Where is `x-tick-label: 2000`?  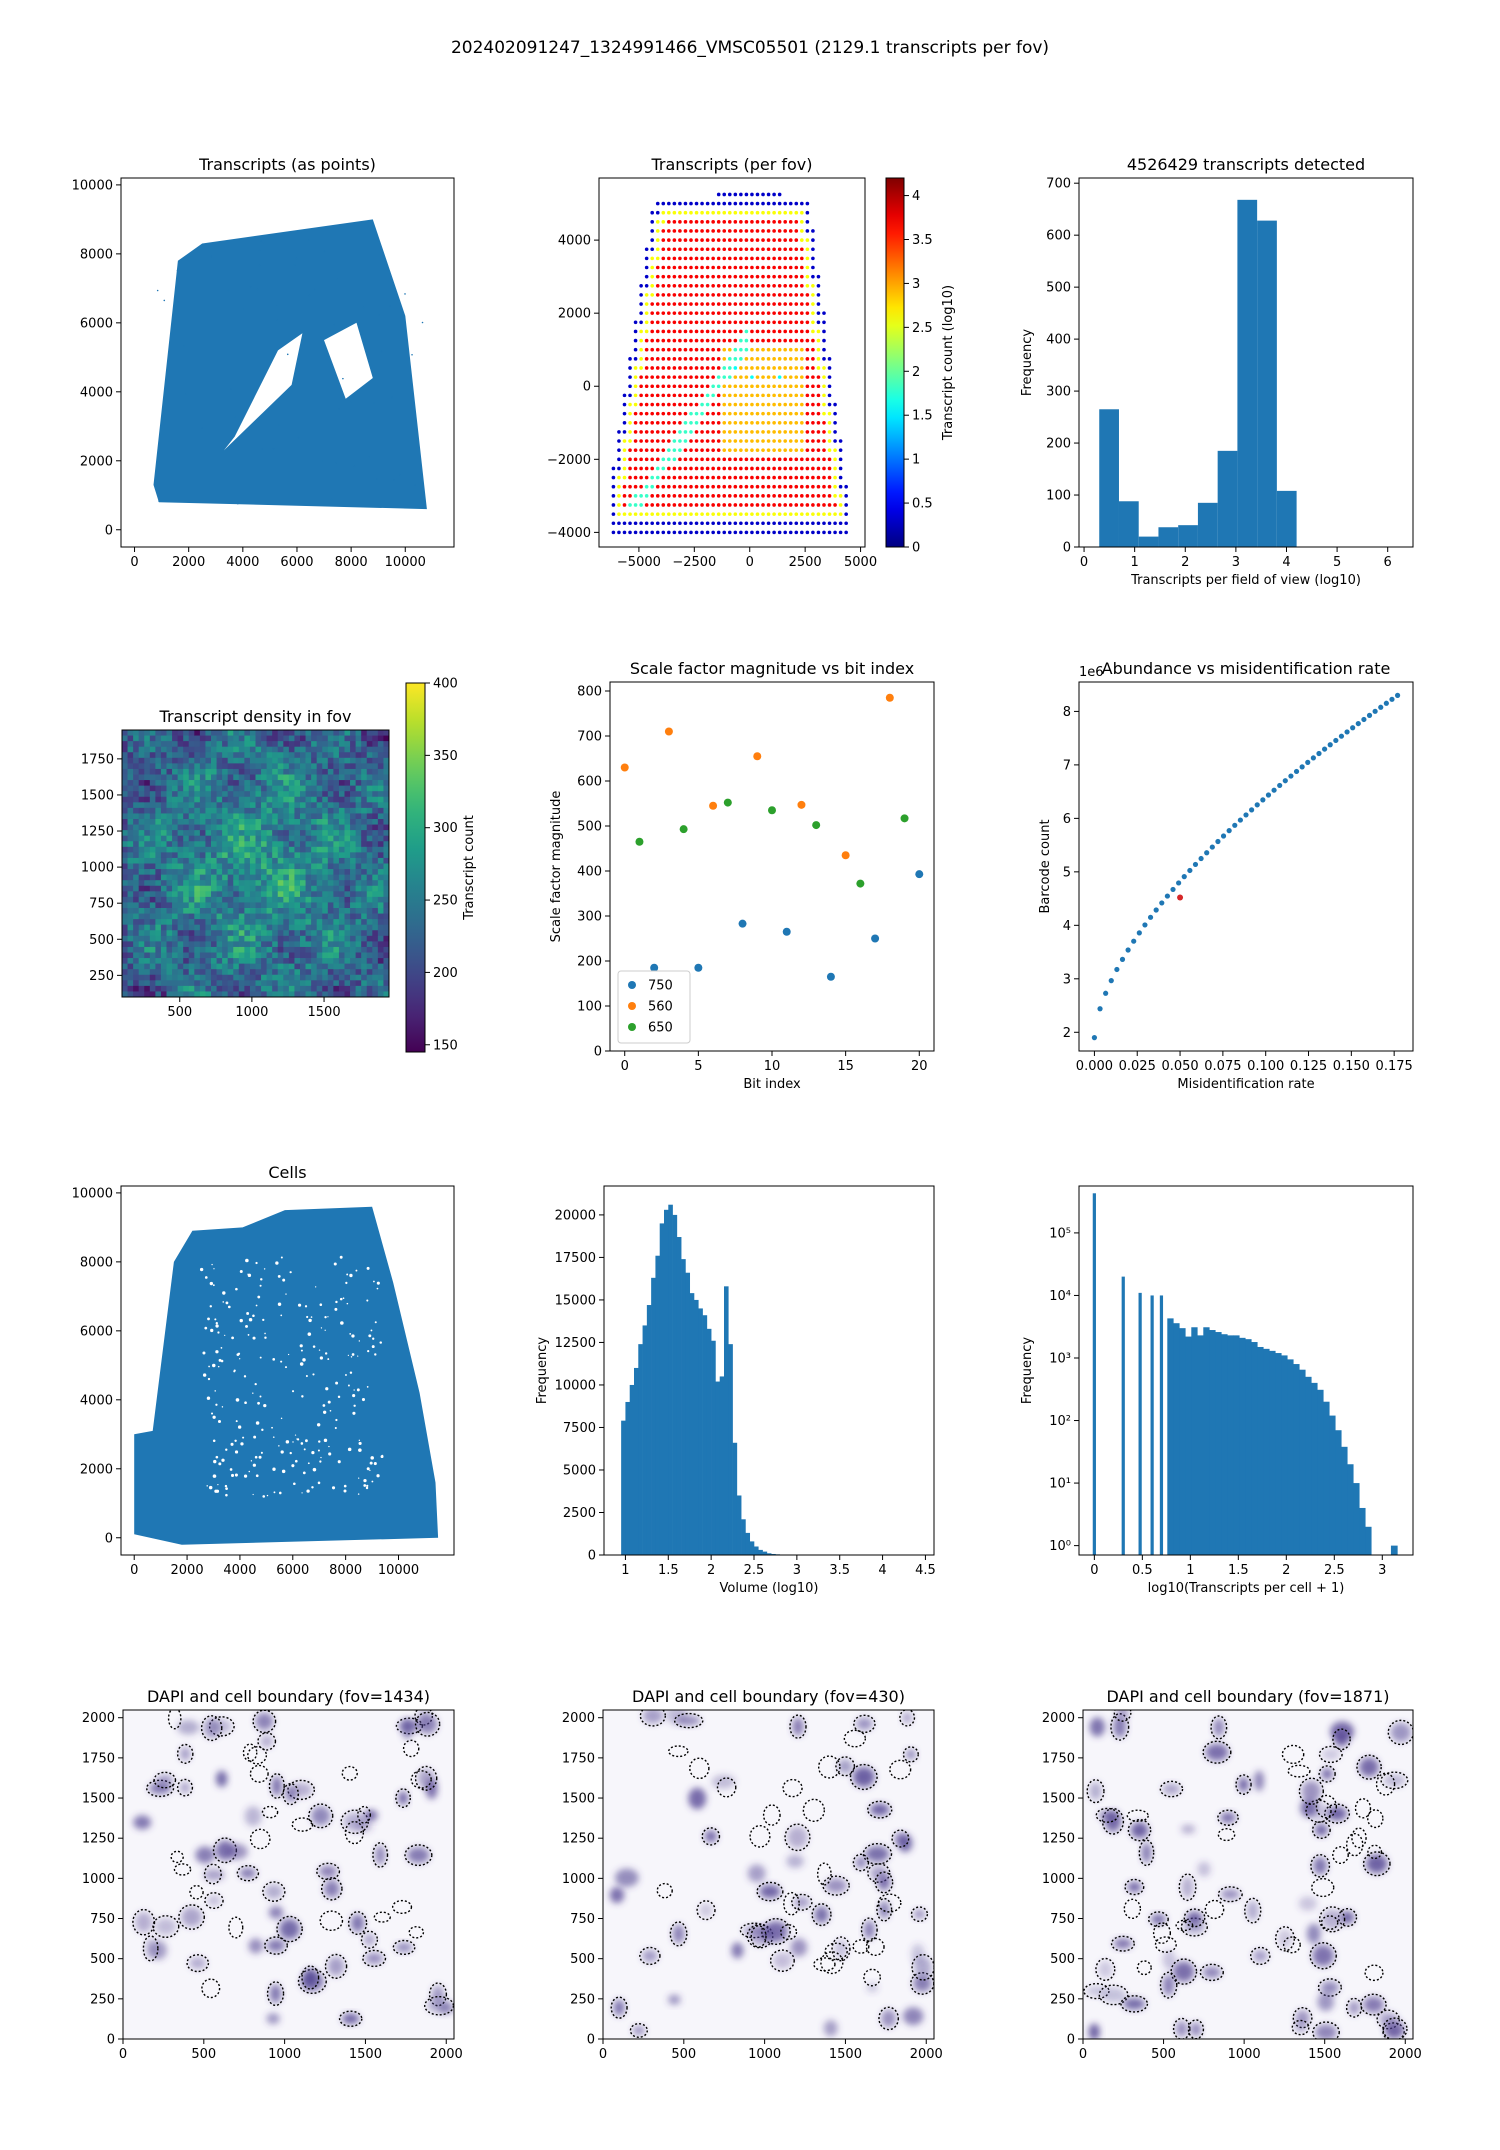 x-tick-label: 2000 is located at coordinates (187, 1570).